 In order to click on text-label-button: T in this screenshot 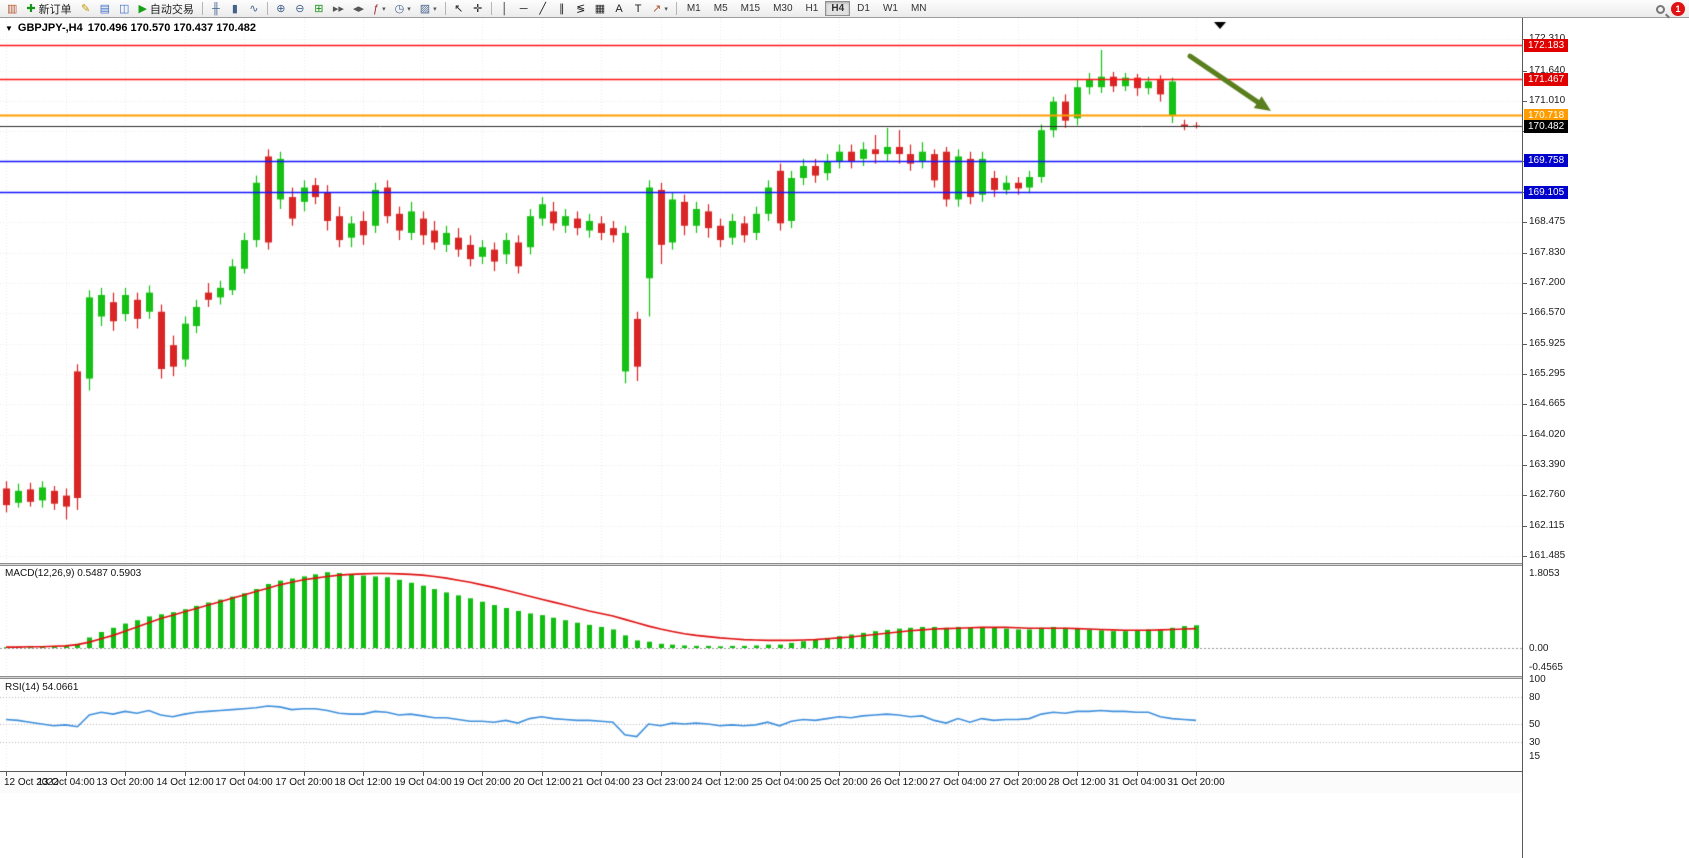, I will do `click(638, 9)`.